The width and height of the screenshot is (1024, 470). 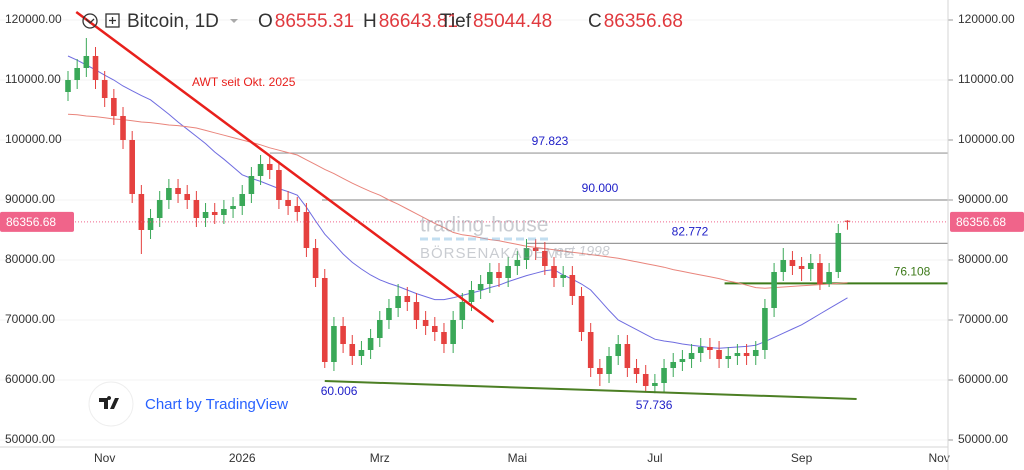 I want to click on y2-tick-label: 70000.00, so click(x=983, y=319).